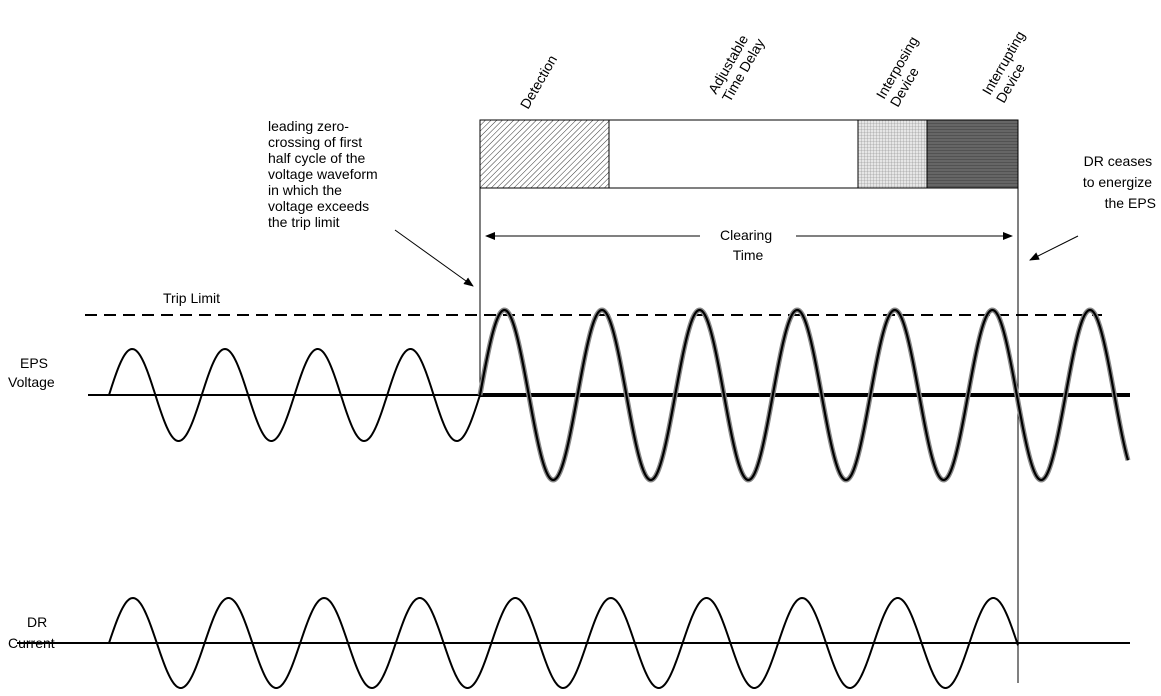 The image size is (1161, 696). I want to click on dr-ceases-annotation: DR ceases to energize the EPS, so click(1092, 207).